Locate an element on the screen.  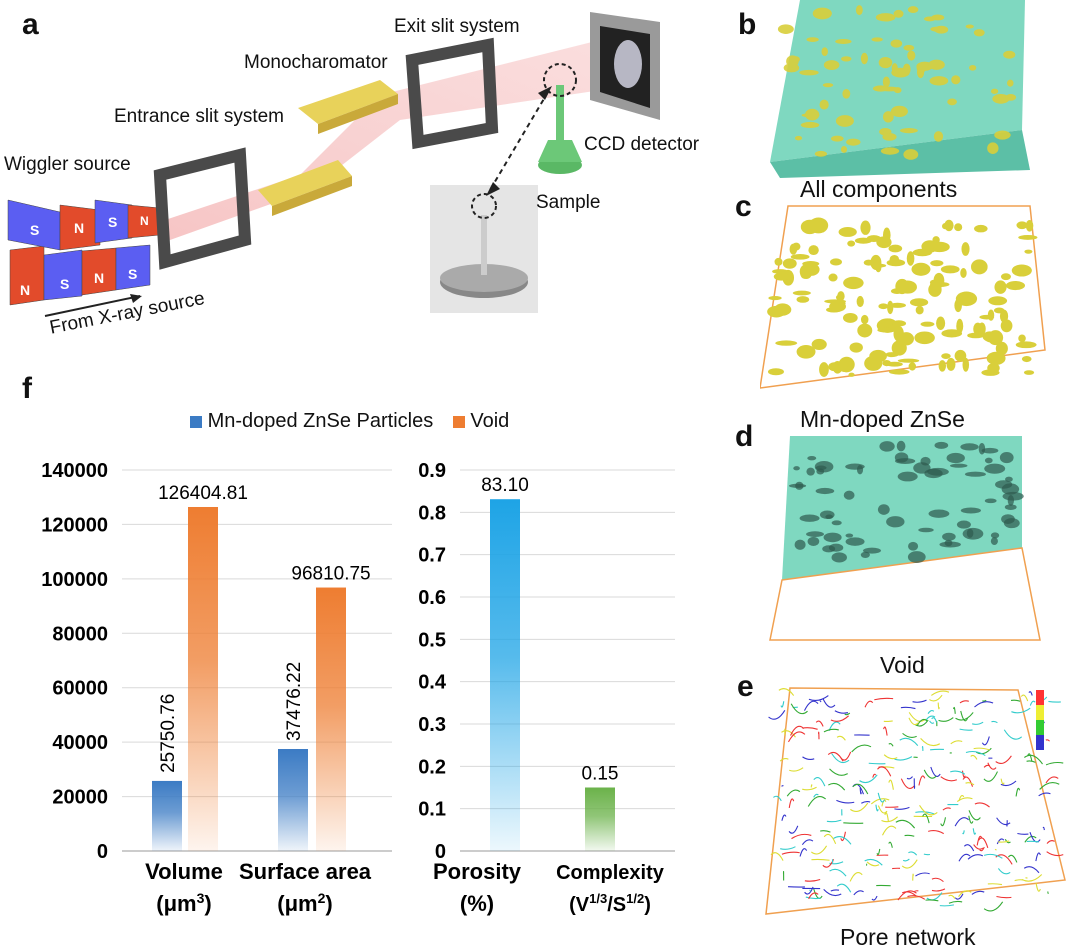
ccd-detector-label: CCD detector is located at coordinates (641, 145).